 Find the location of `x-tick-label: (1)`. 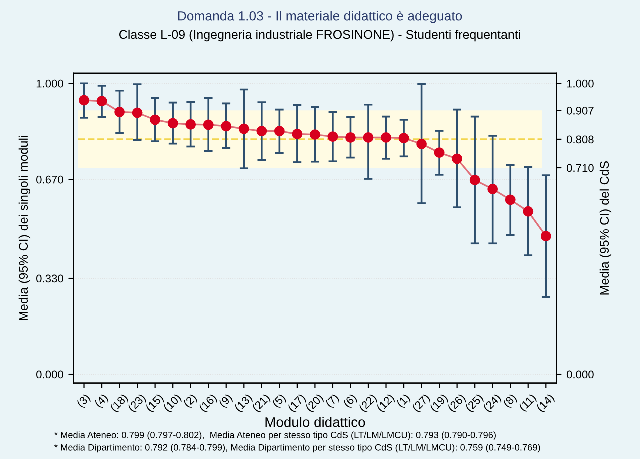

x-tick-label: (1) is located at coordinates (404, 401).